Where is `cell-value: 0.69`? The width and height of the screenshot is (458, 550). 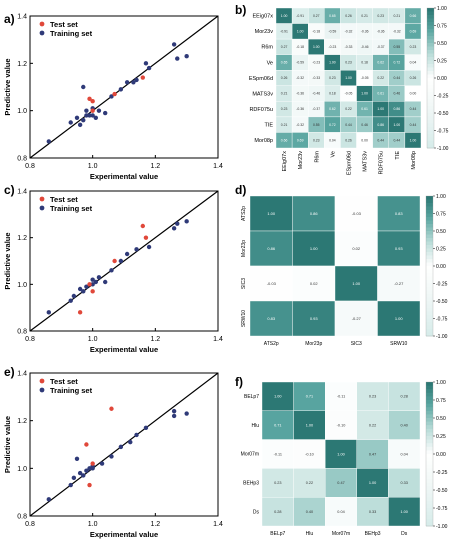
cell-value: 0.69 is located at coordinates (413, 31).